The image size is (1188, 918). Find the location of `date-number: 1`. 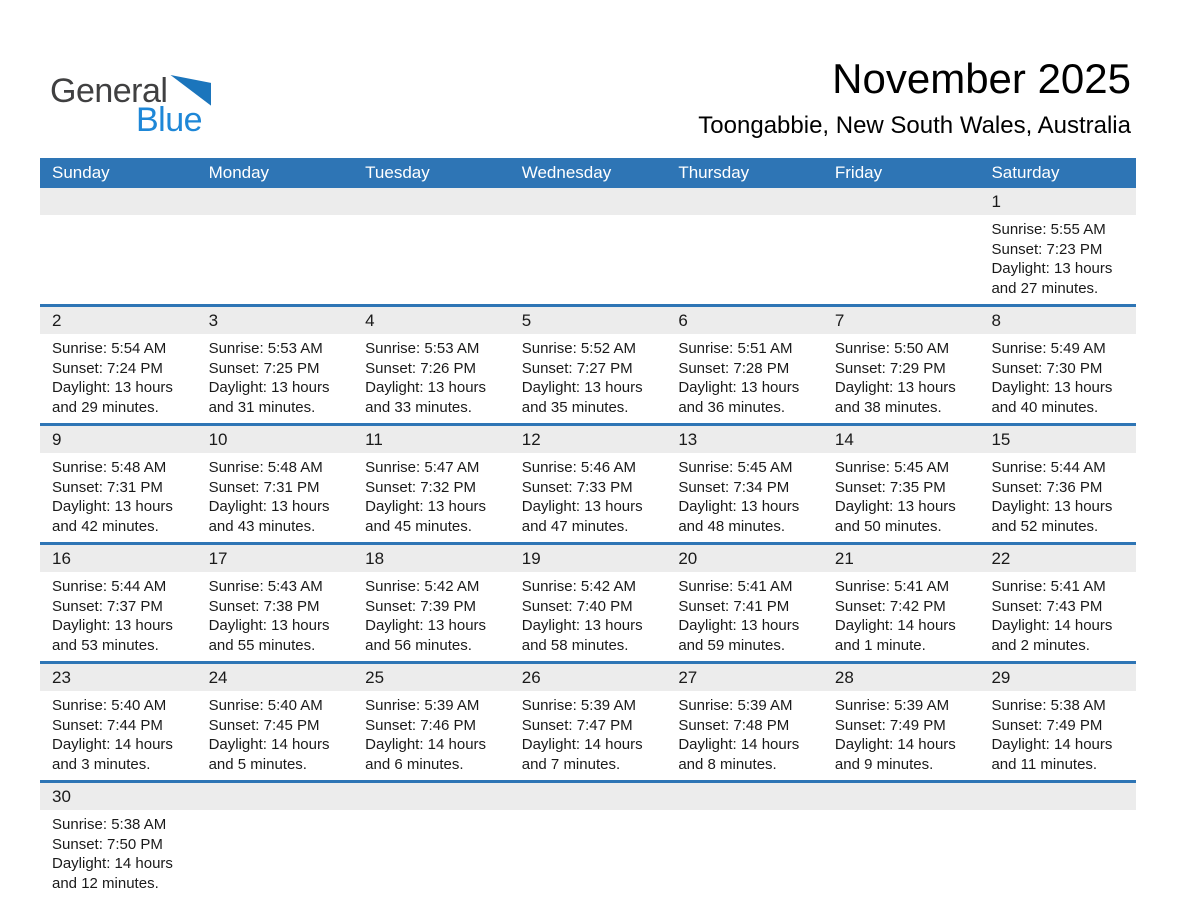

date-number: 1 is located at coordinates (996, 201).